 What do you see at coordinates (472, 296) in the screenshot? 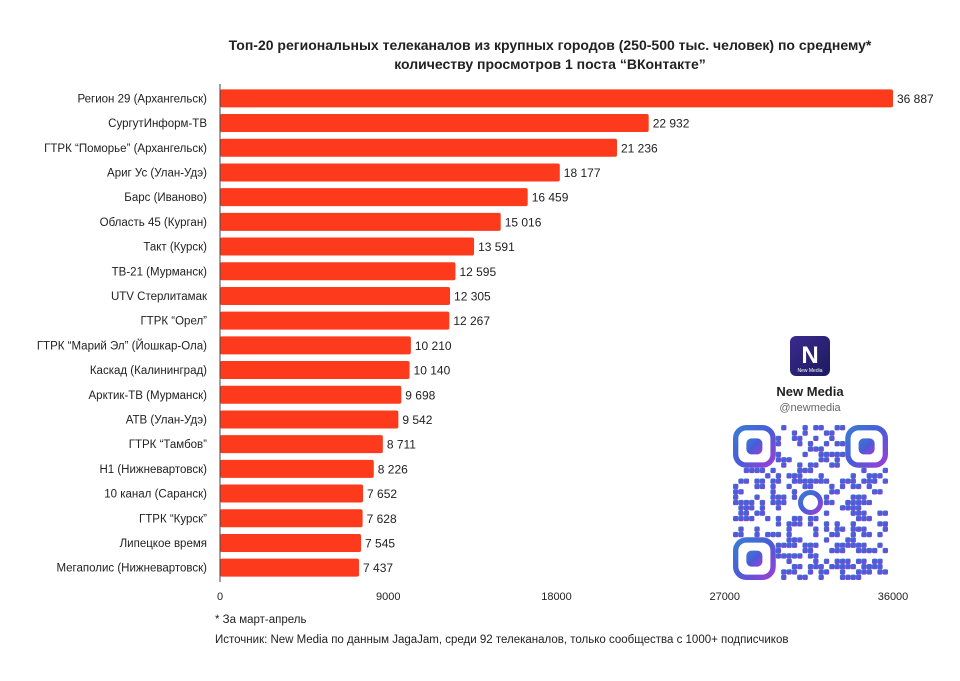
I see `value-label-8: 12 305` at bounding box center [472, 296].